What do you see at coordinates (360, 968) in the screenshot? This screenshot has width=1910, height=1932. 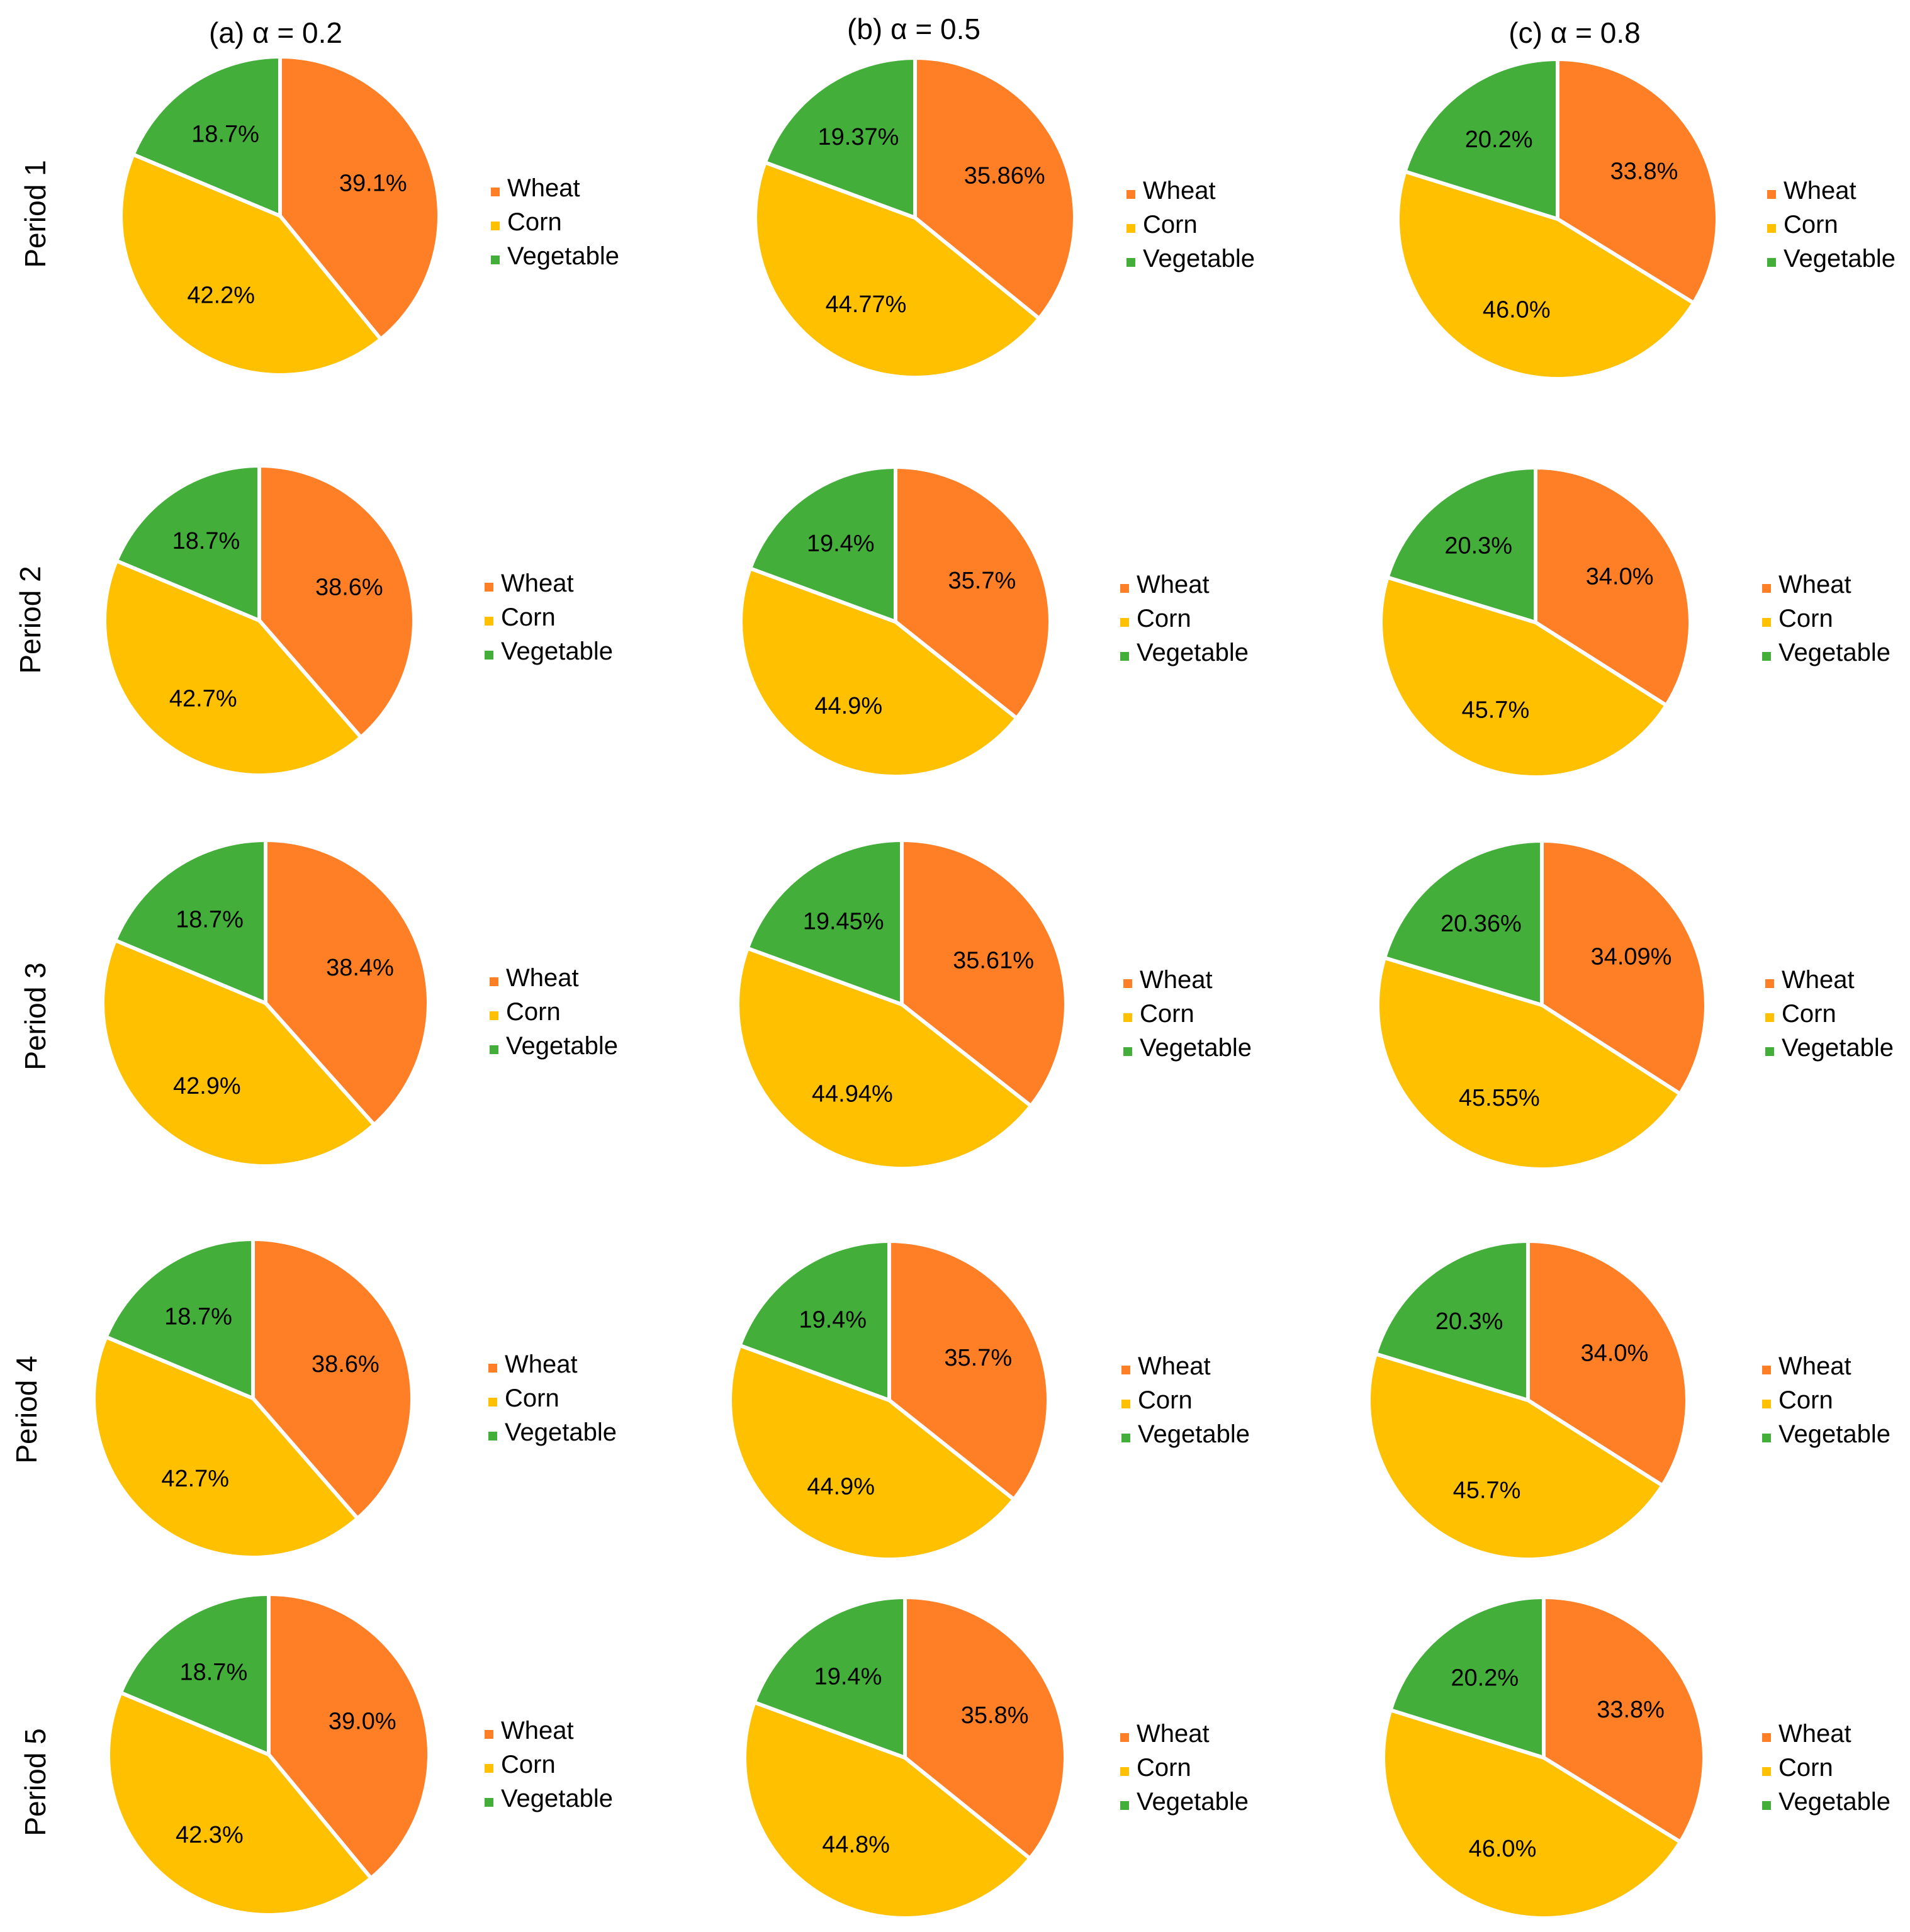 I see `slice-label-wheat: 38.4%` at bounding box center [360, 968].